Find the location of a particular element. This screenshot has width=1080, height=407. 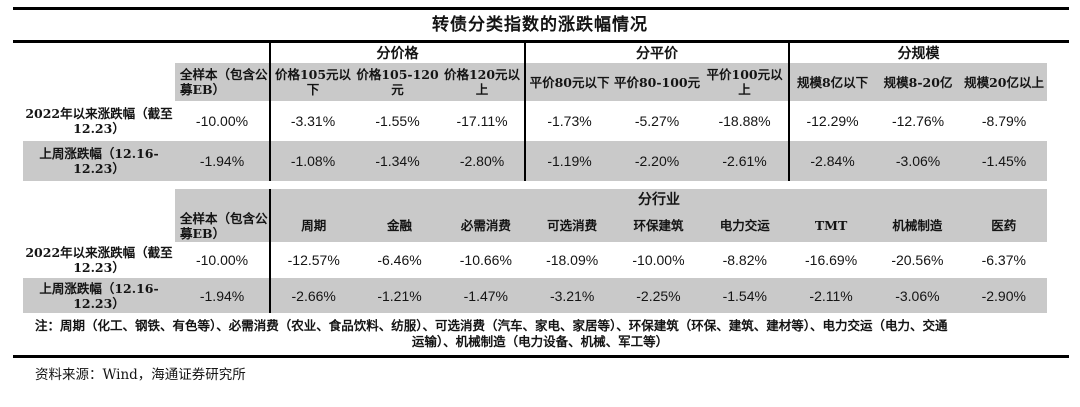

header-cell: 平价80-100元 is located at coordinates (657, 82).